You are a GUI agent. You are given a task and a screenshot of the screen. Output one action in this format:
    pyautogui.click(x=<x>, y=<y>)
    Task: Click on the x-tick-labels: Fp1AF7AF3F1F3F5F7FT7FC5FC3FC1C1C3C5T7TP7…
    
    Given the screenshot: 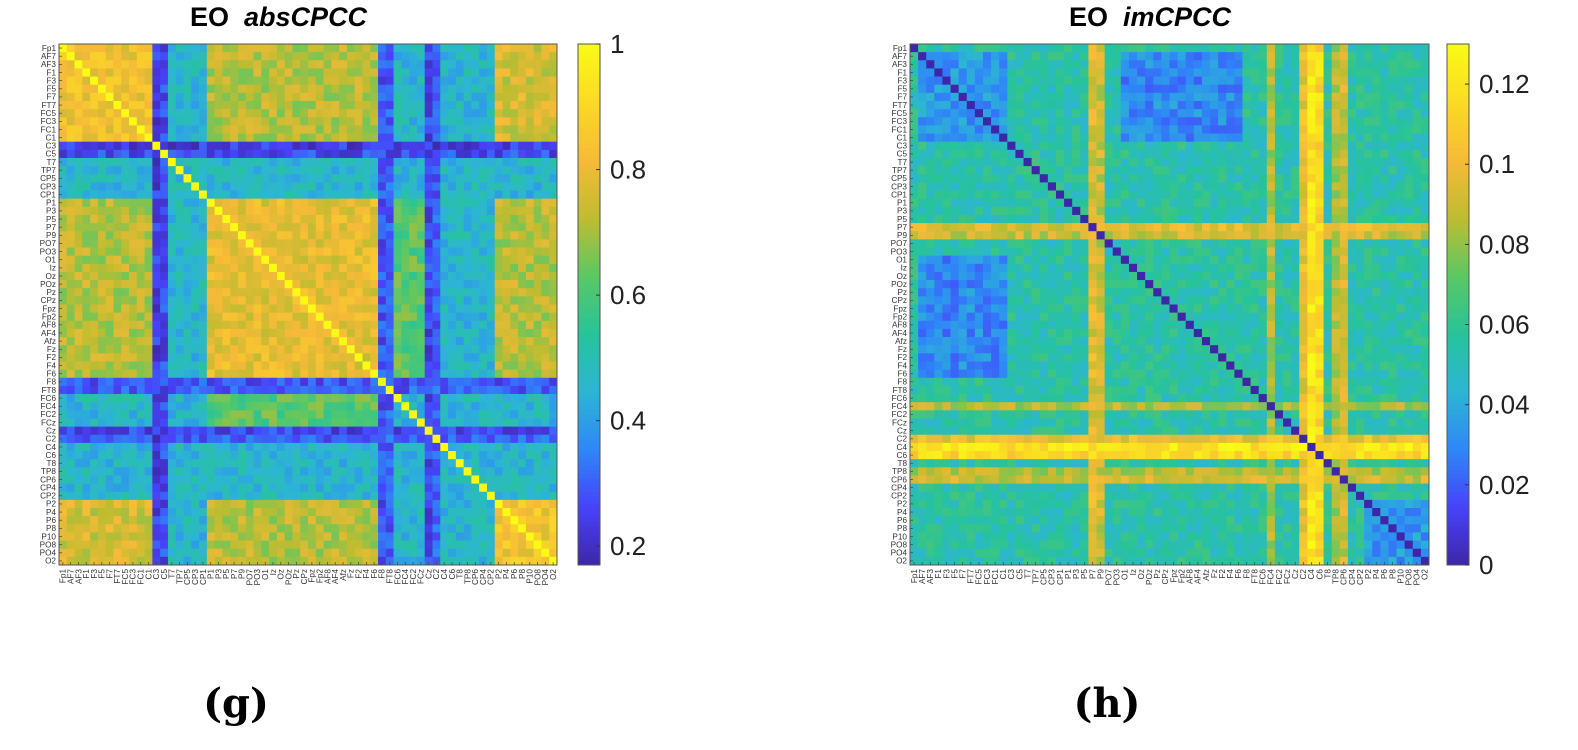 What is the action you would take?
    pyautogui.click(x=308, y=573)
    